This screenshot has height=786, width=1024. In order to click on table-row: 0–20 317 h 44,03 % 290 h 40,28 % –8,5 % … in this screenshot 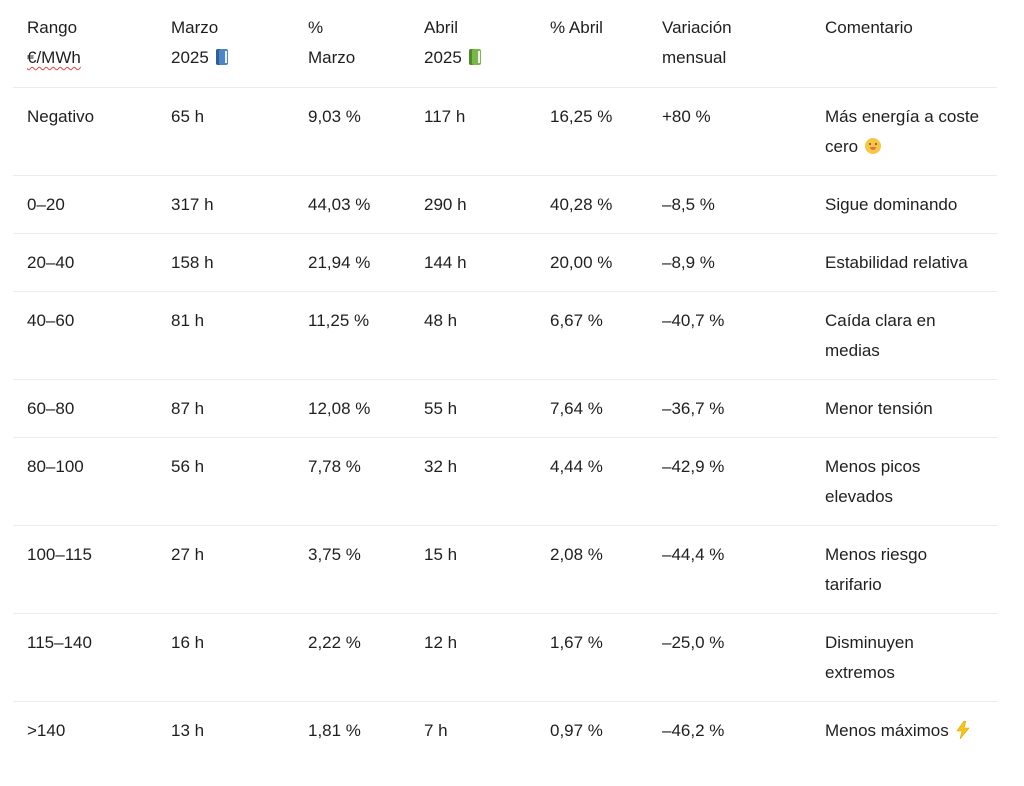, I will do `click(505, 204)`.